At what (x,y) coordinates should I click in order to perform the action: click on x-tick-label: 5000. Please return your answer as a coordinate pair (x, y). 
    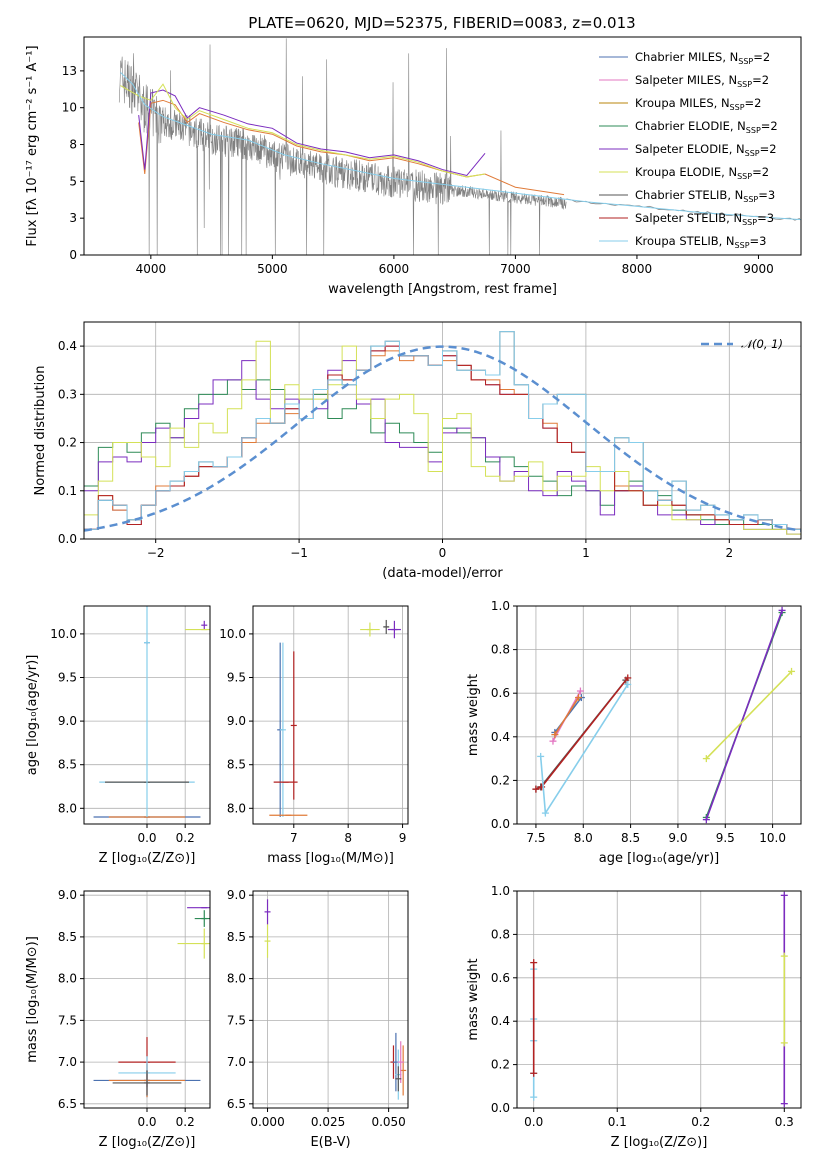
    Looking at the image, I should click on (272, 269).